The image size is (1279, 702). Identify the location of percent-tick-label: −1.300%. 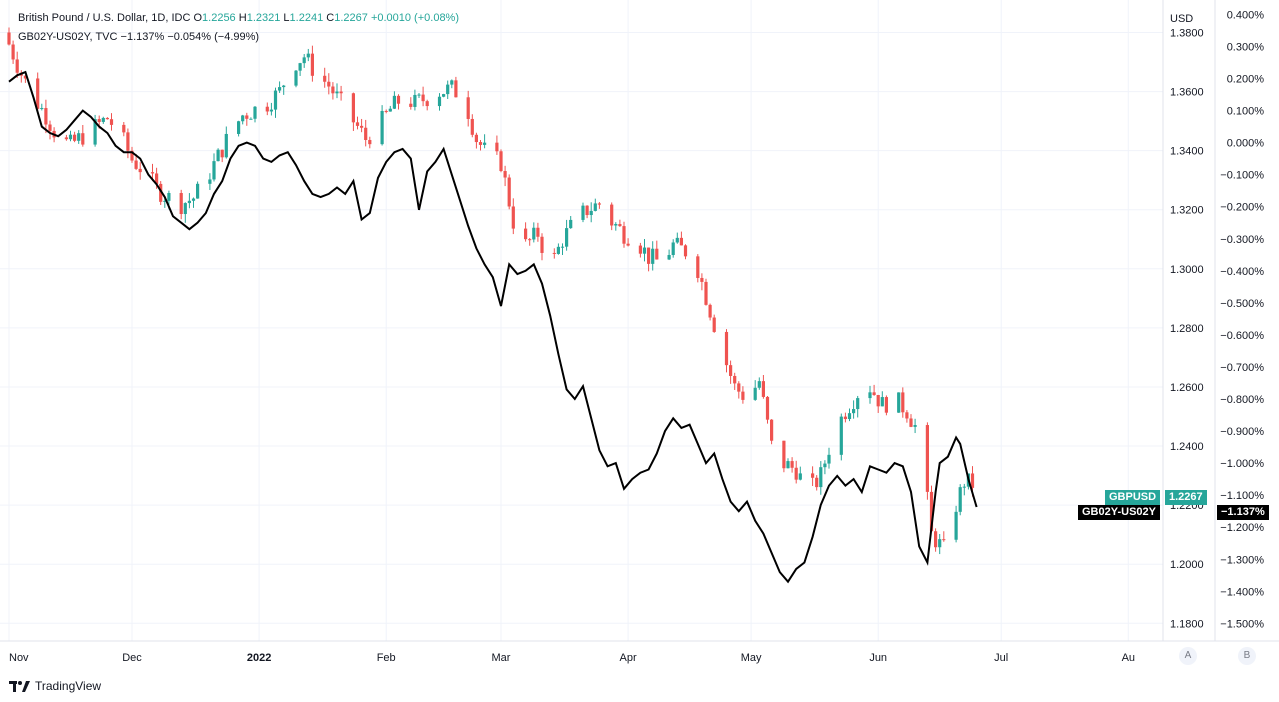
(1242, 560).